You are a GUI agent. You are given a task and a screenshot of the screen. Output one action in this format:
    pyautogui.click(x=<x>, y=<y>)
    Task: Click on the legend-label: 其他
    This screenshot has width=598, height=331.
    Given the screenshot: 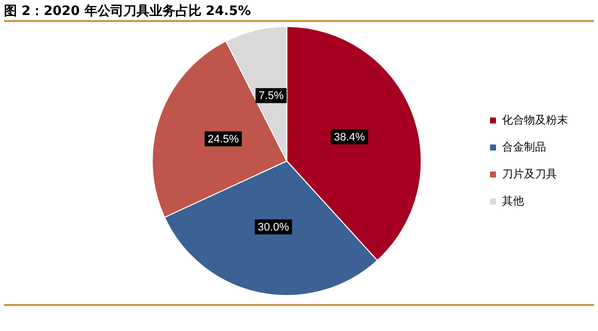 What is the action you would take?
    pyautogui.click(x=513, y=201)
    